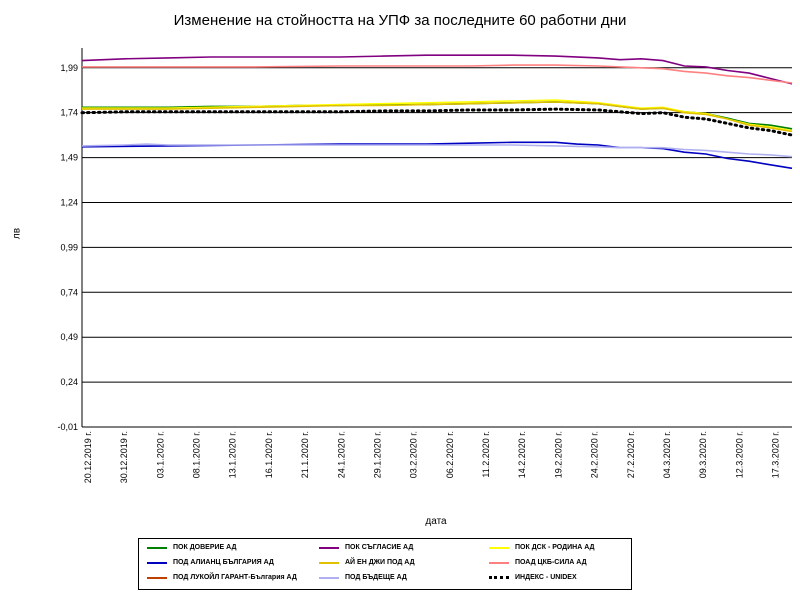  What do you see at coordinates (223, 562) in the screenshot?
I see `legend-label: ПОД АЛИАНЦ БЪЛГАРИЯ АД` at bounding box center [223, 562].